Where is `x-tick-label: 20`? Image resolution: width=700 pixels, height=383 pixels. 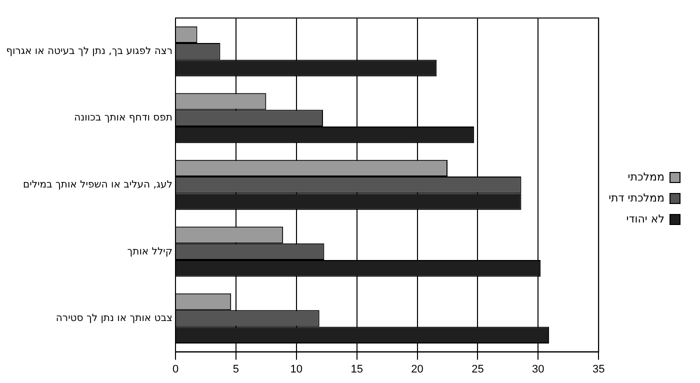 x-tick-label: 20 is located at coordinates (417, 369).